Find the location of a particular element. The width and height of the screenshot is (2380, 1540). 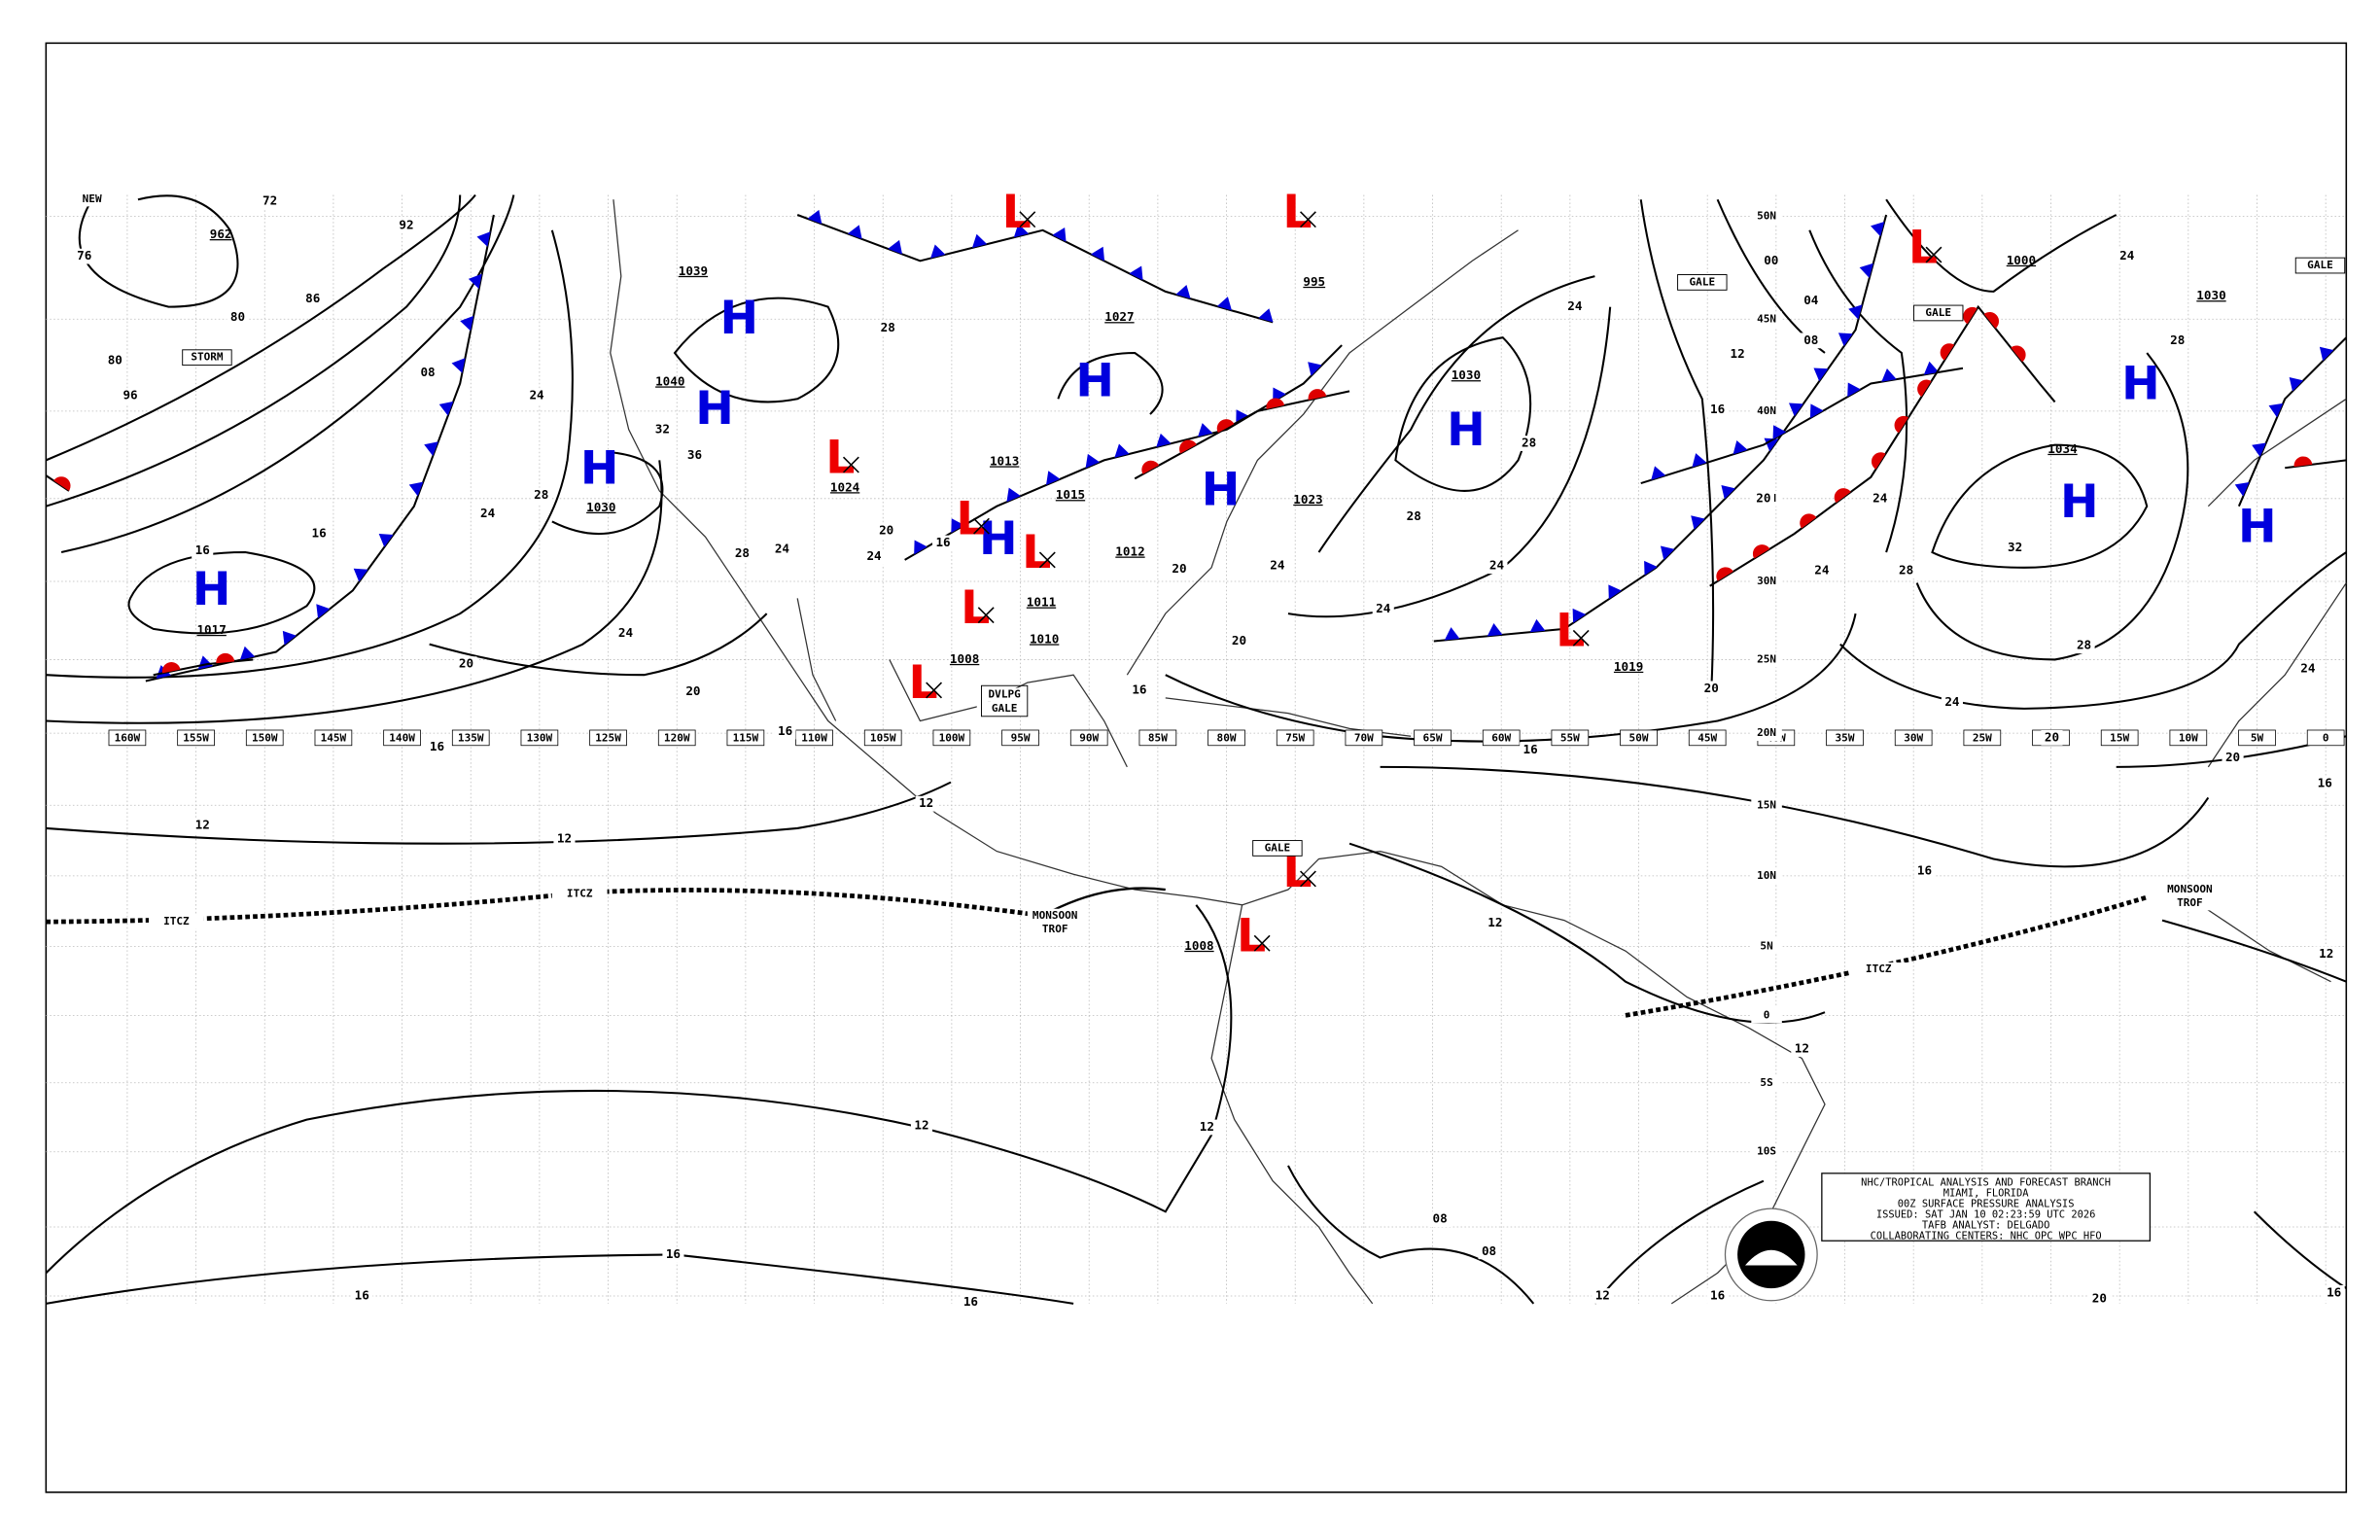

center-pressure: 1008 is located at coordinates (964, 658).